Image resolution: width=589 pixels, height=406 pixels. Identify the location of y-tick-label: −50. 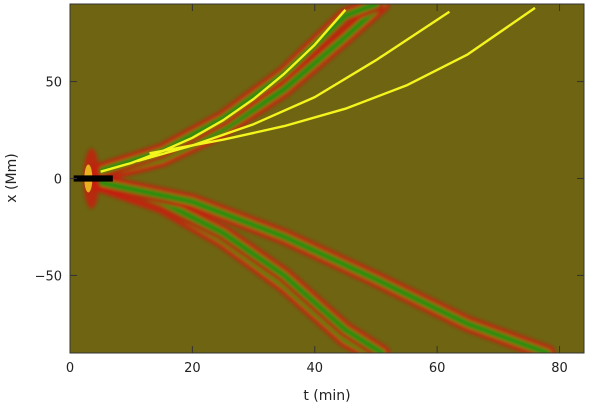
(48, 276).